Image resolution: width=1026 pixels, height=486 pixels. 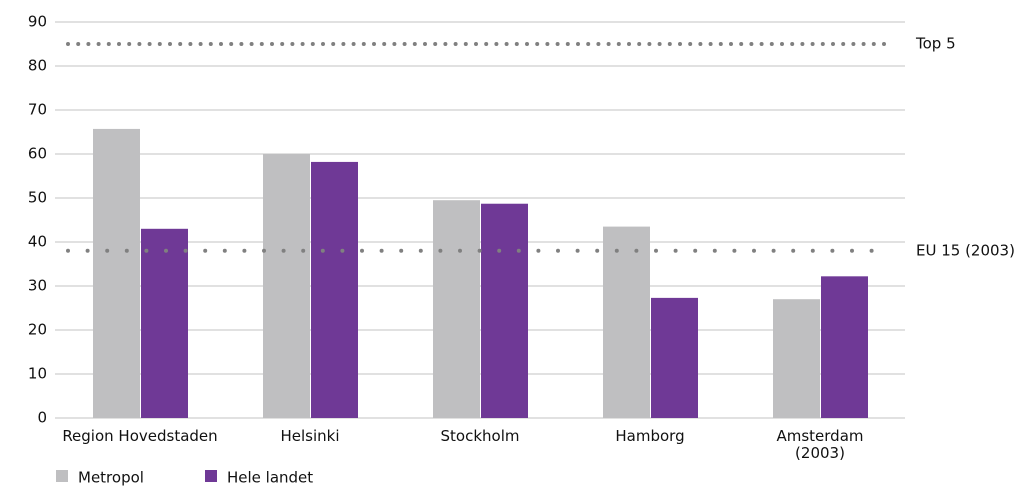 What do you see at coordinates (310, 436) in the screenshot?
I see `x-tick-label: Helsinki` at bounding box center [310, 436].